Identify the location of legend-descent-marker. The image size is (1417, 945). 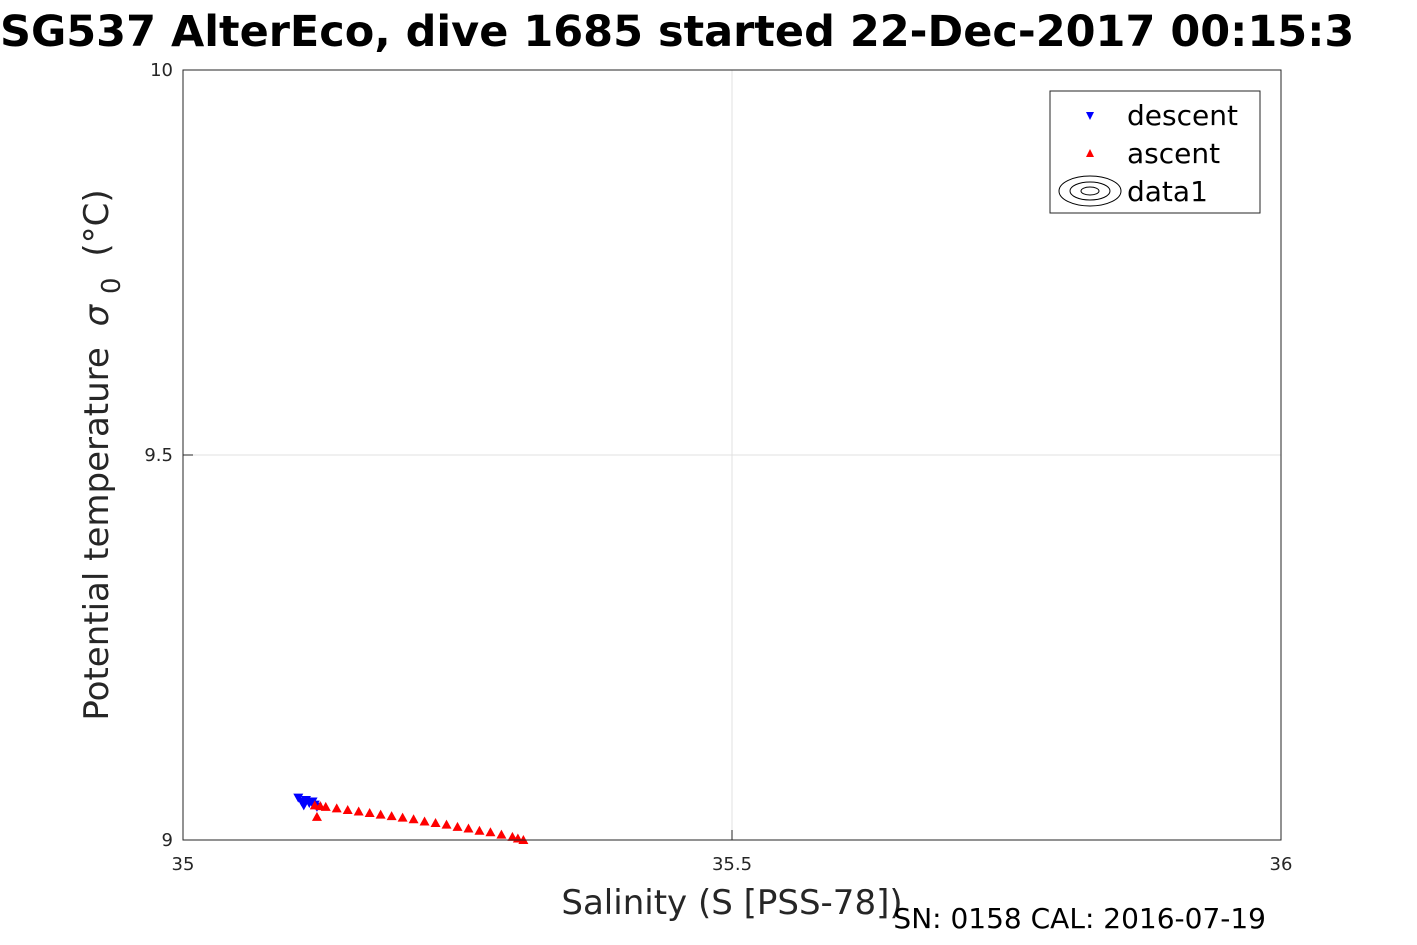
(1090, 116).